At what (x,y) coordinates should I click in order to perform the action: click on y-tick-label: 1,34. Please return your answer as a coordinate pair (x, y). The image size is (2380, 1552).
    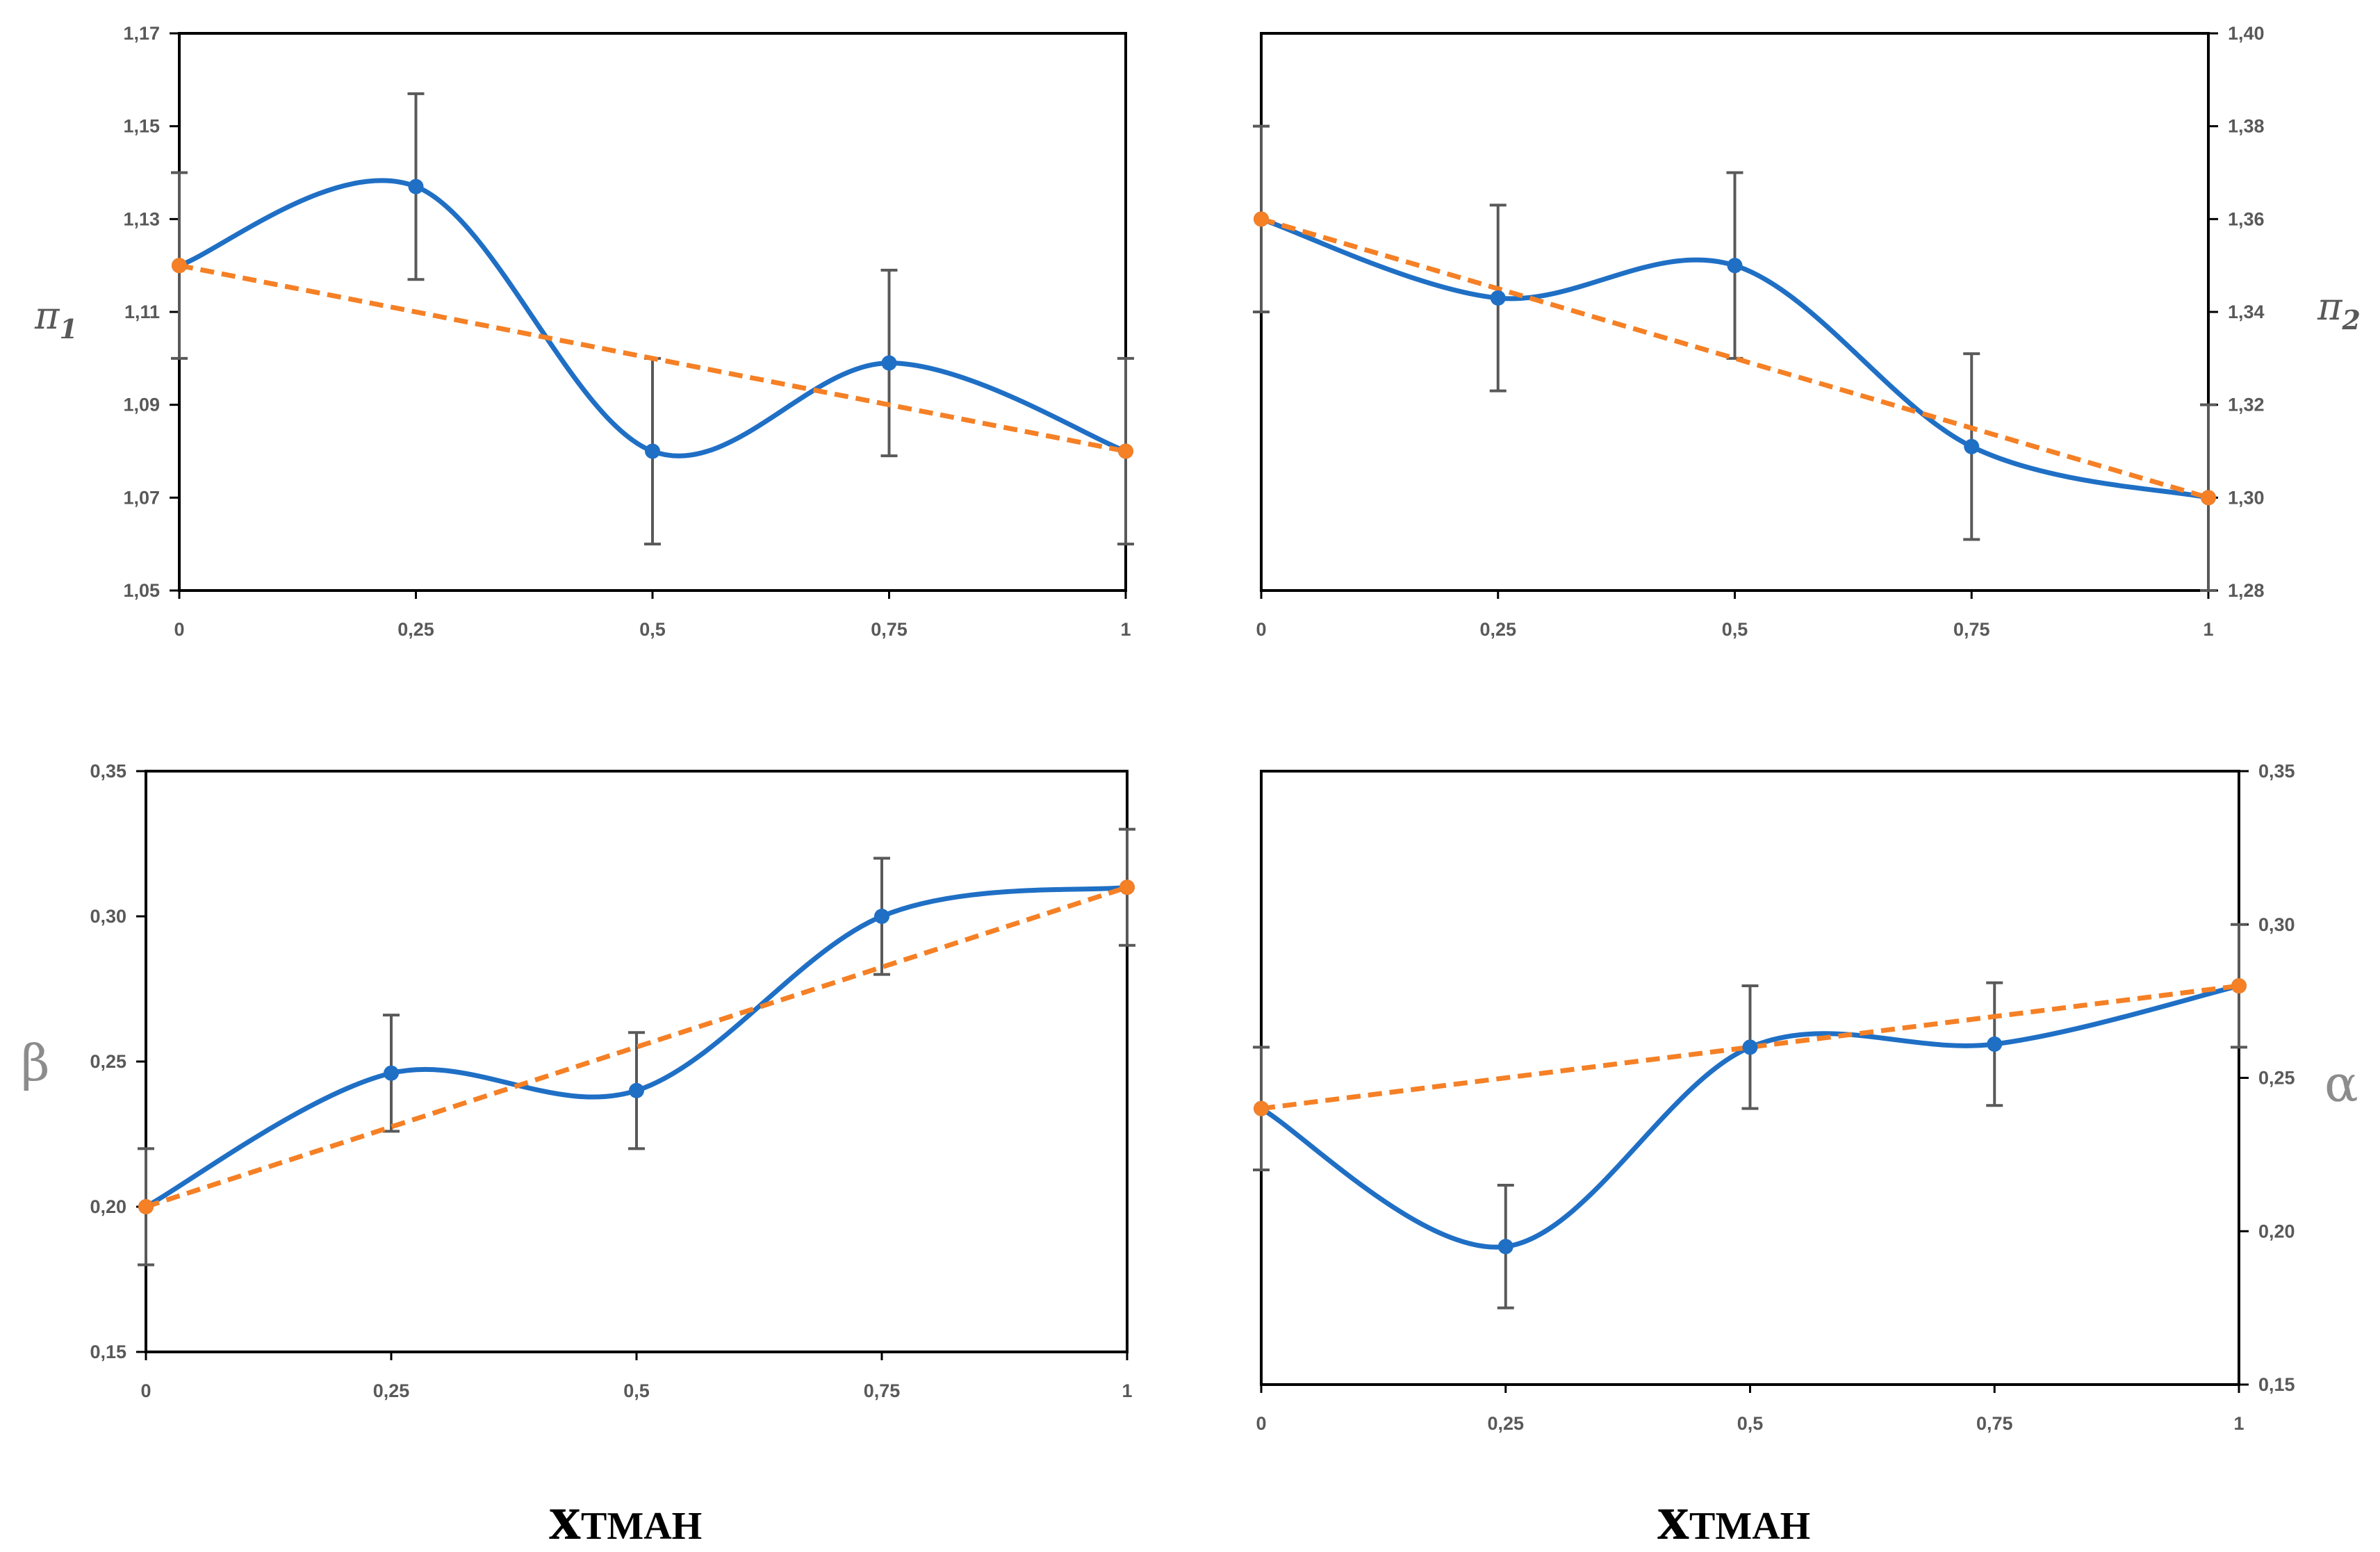
    Looking at the image, I should click on (2246, 312).